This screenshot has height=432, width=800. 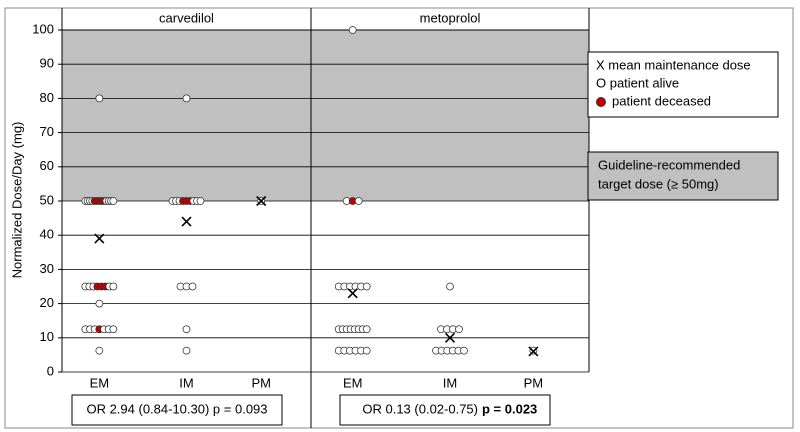 I want to click on y-tick-label: 0, so click(x=50, y=370).